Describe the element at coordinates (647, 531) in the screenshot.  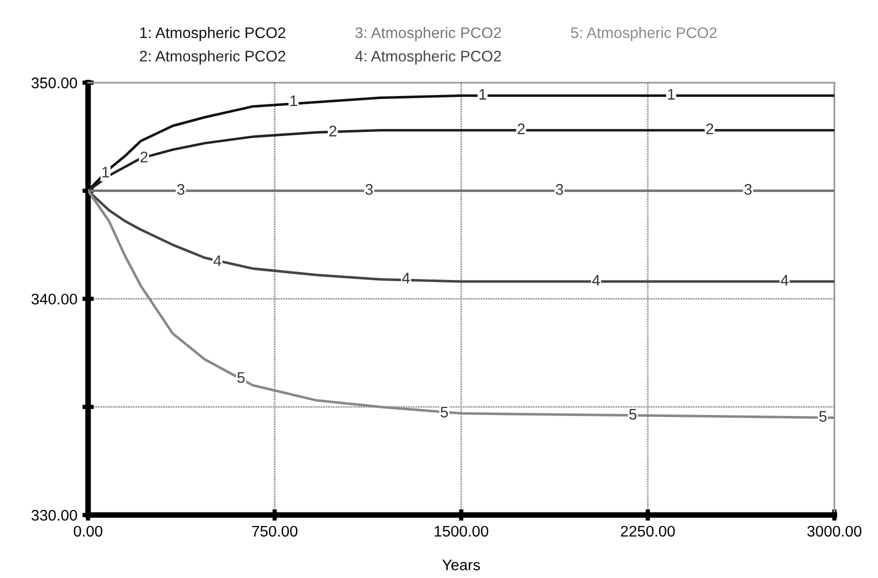
I see `x-tick-label: 2250.00` at that location.